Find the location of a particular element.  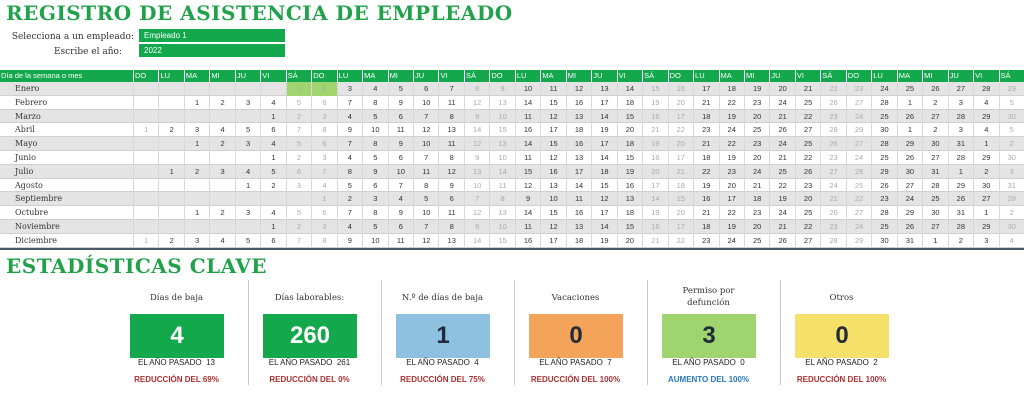

day-cell: 25 is located at coordinates (909, 89).